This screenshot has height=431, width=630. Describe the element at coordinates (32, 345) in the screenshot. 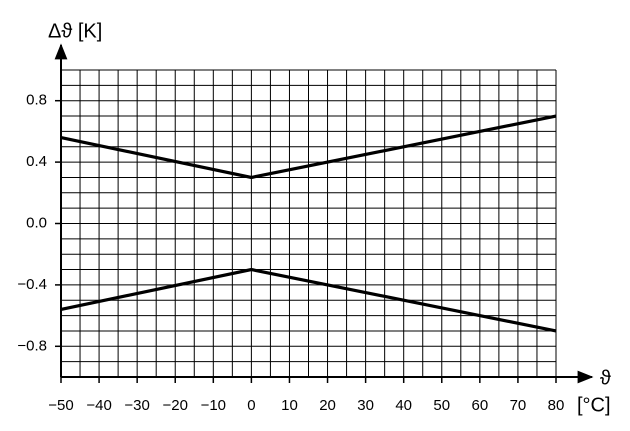

I see `y-tick-label: −0.8` at that location.